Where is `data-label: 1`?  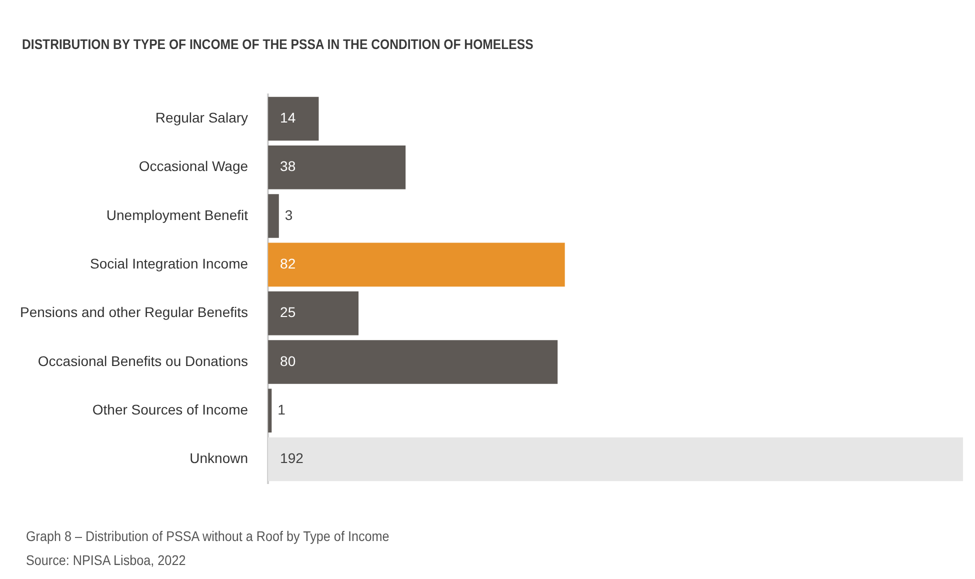 data-label: 1 is located at coordinates (282, 409).